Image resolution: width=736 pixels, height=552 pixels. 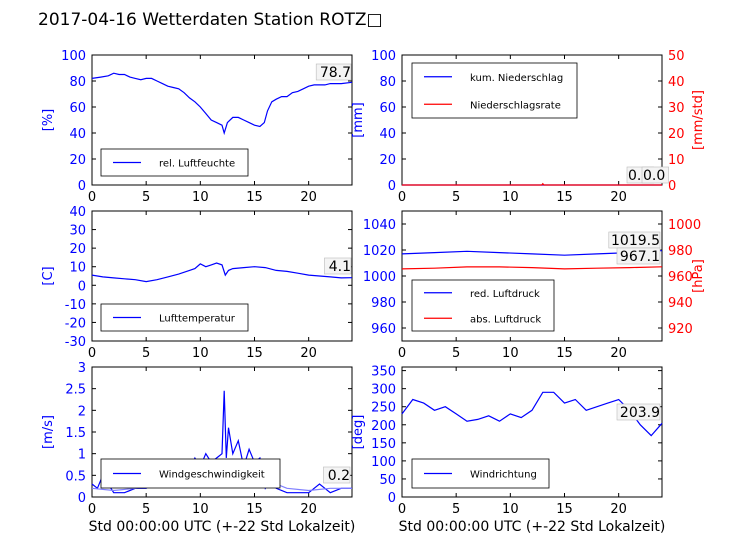 I want to click on y-tick-label: 1020, so click(x=379, y=251).